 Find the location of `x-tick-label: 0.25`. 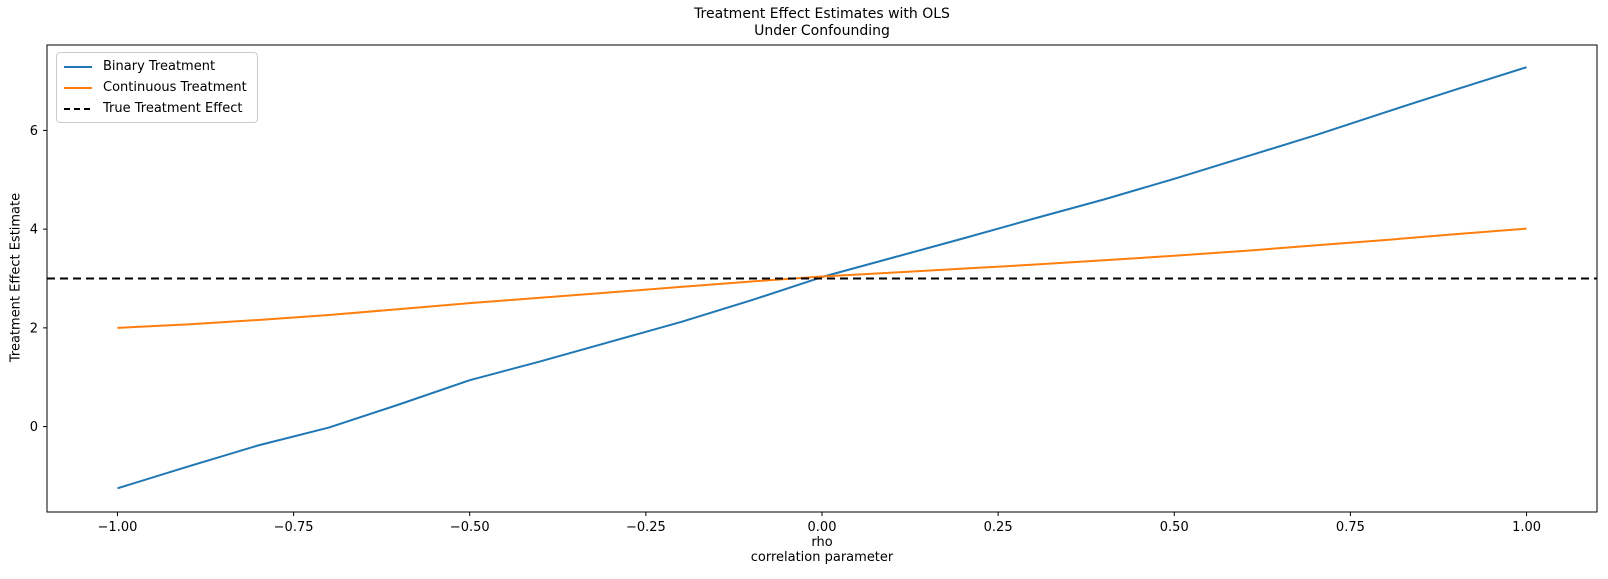

x-tick-label: 0.25 is located at coordinates (998, 527).